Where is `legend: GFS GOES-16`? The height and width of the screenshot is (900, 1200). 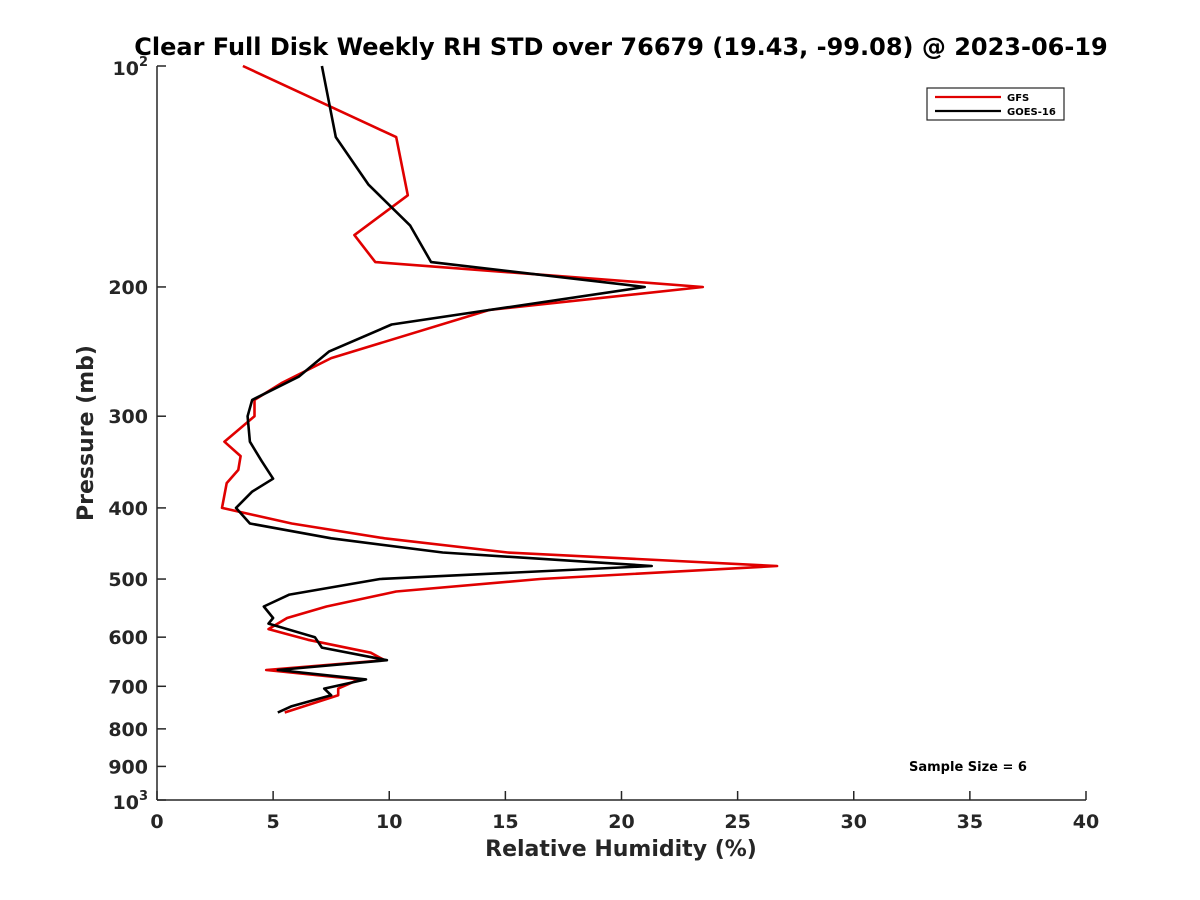
legend: GFS GOES-16 is located at coordinates (995, 104).